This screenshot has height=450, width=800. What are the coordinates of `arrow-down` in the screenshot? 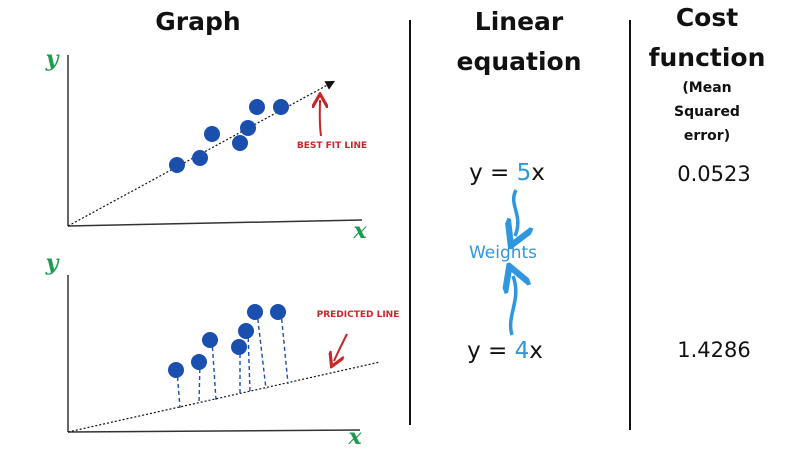 It's located at (516, 212).